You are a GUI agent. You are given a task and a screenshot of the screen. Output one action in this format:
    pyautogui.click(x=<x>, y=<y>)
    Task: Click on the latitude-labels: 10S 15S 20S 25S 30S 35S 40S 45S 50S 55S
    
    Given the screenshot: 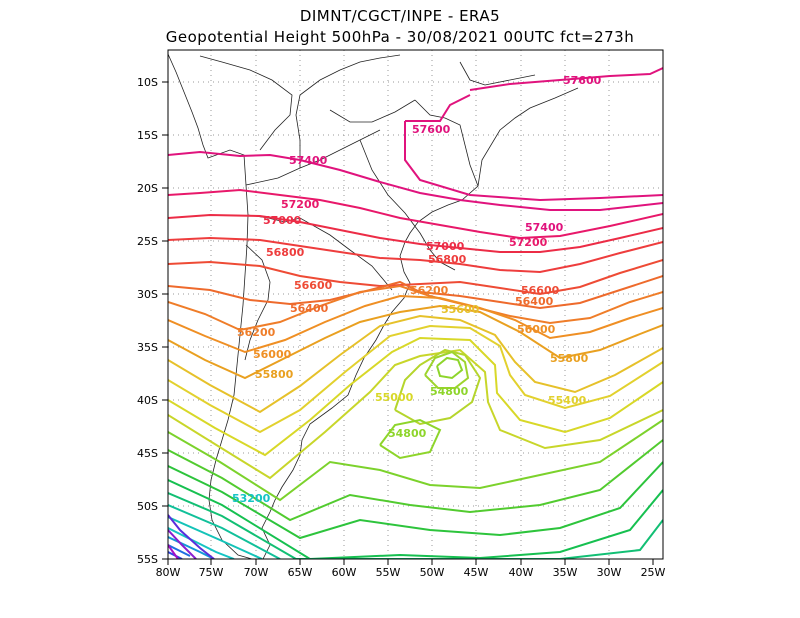 What is the action you would take?
    pyautogui.click(x=147, y=321)
    